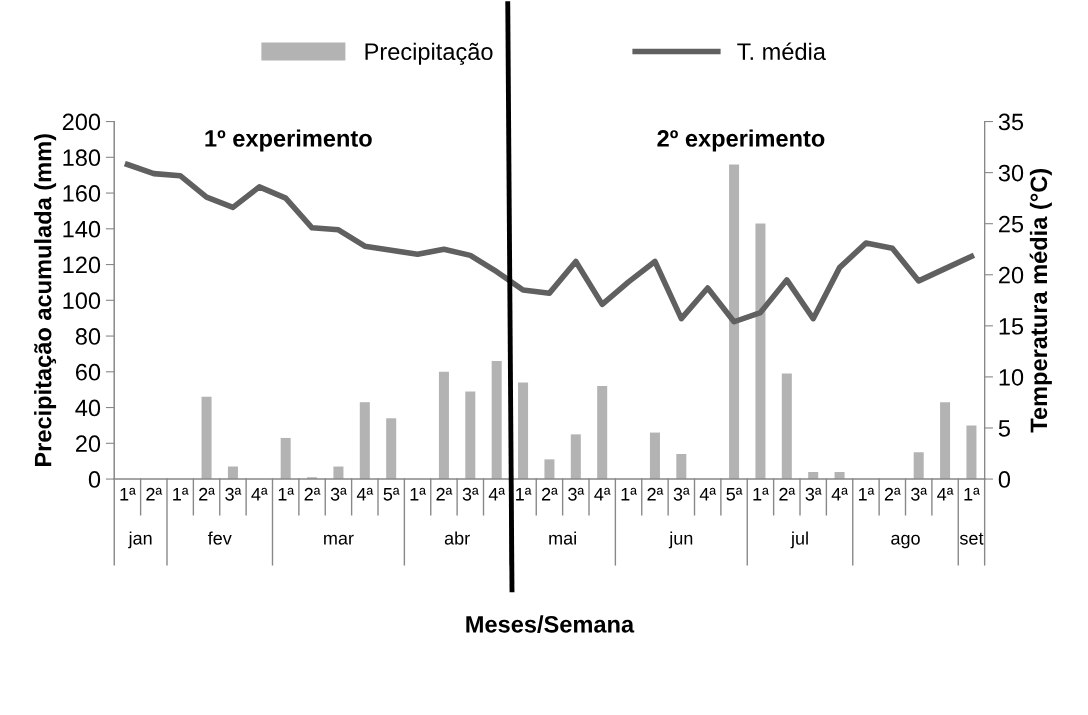  I want to click on y-tick-label: 0, so click(94, 479).